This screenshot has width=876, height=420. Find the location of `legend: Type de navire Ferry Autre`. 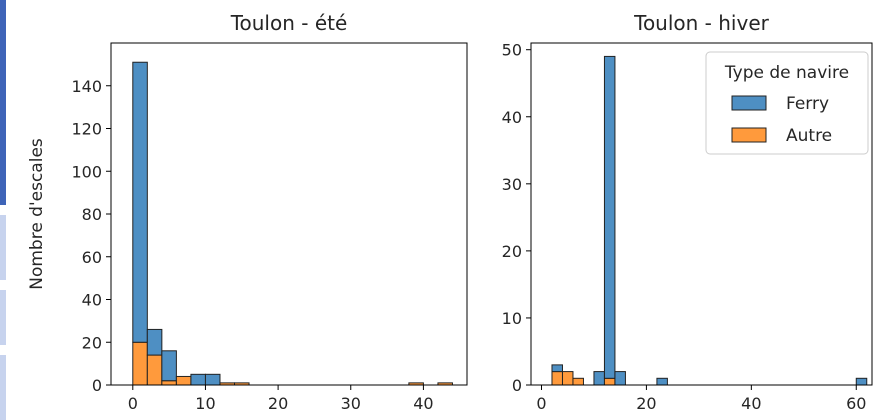

legend: Type de navire Ferry Autre is located at coordinates (787, 103).